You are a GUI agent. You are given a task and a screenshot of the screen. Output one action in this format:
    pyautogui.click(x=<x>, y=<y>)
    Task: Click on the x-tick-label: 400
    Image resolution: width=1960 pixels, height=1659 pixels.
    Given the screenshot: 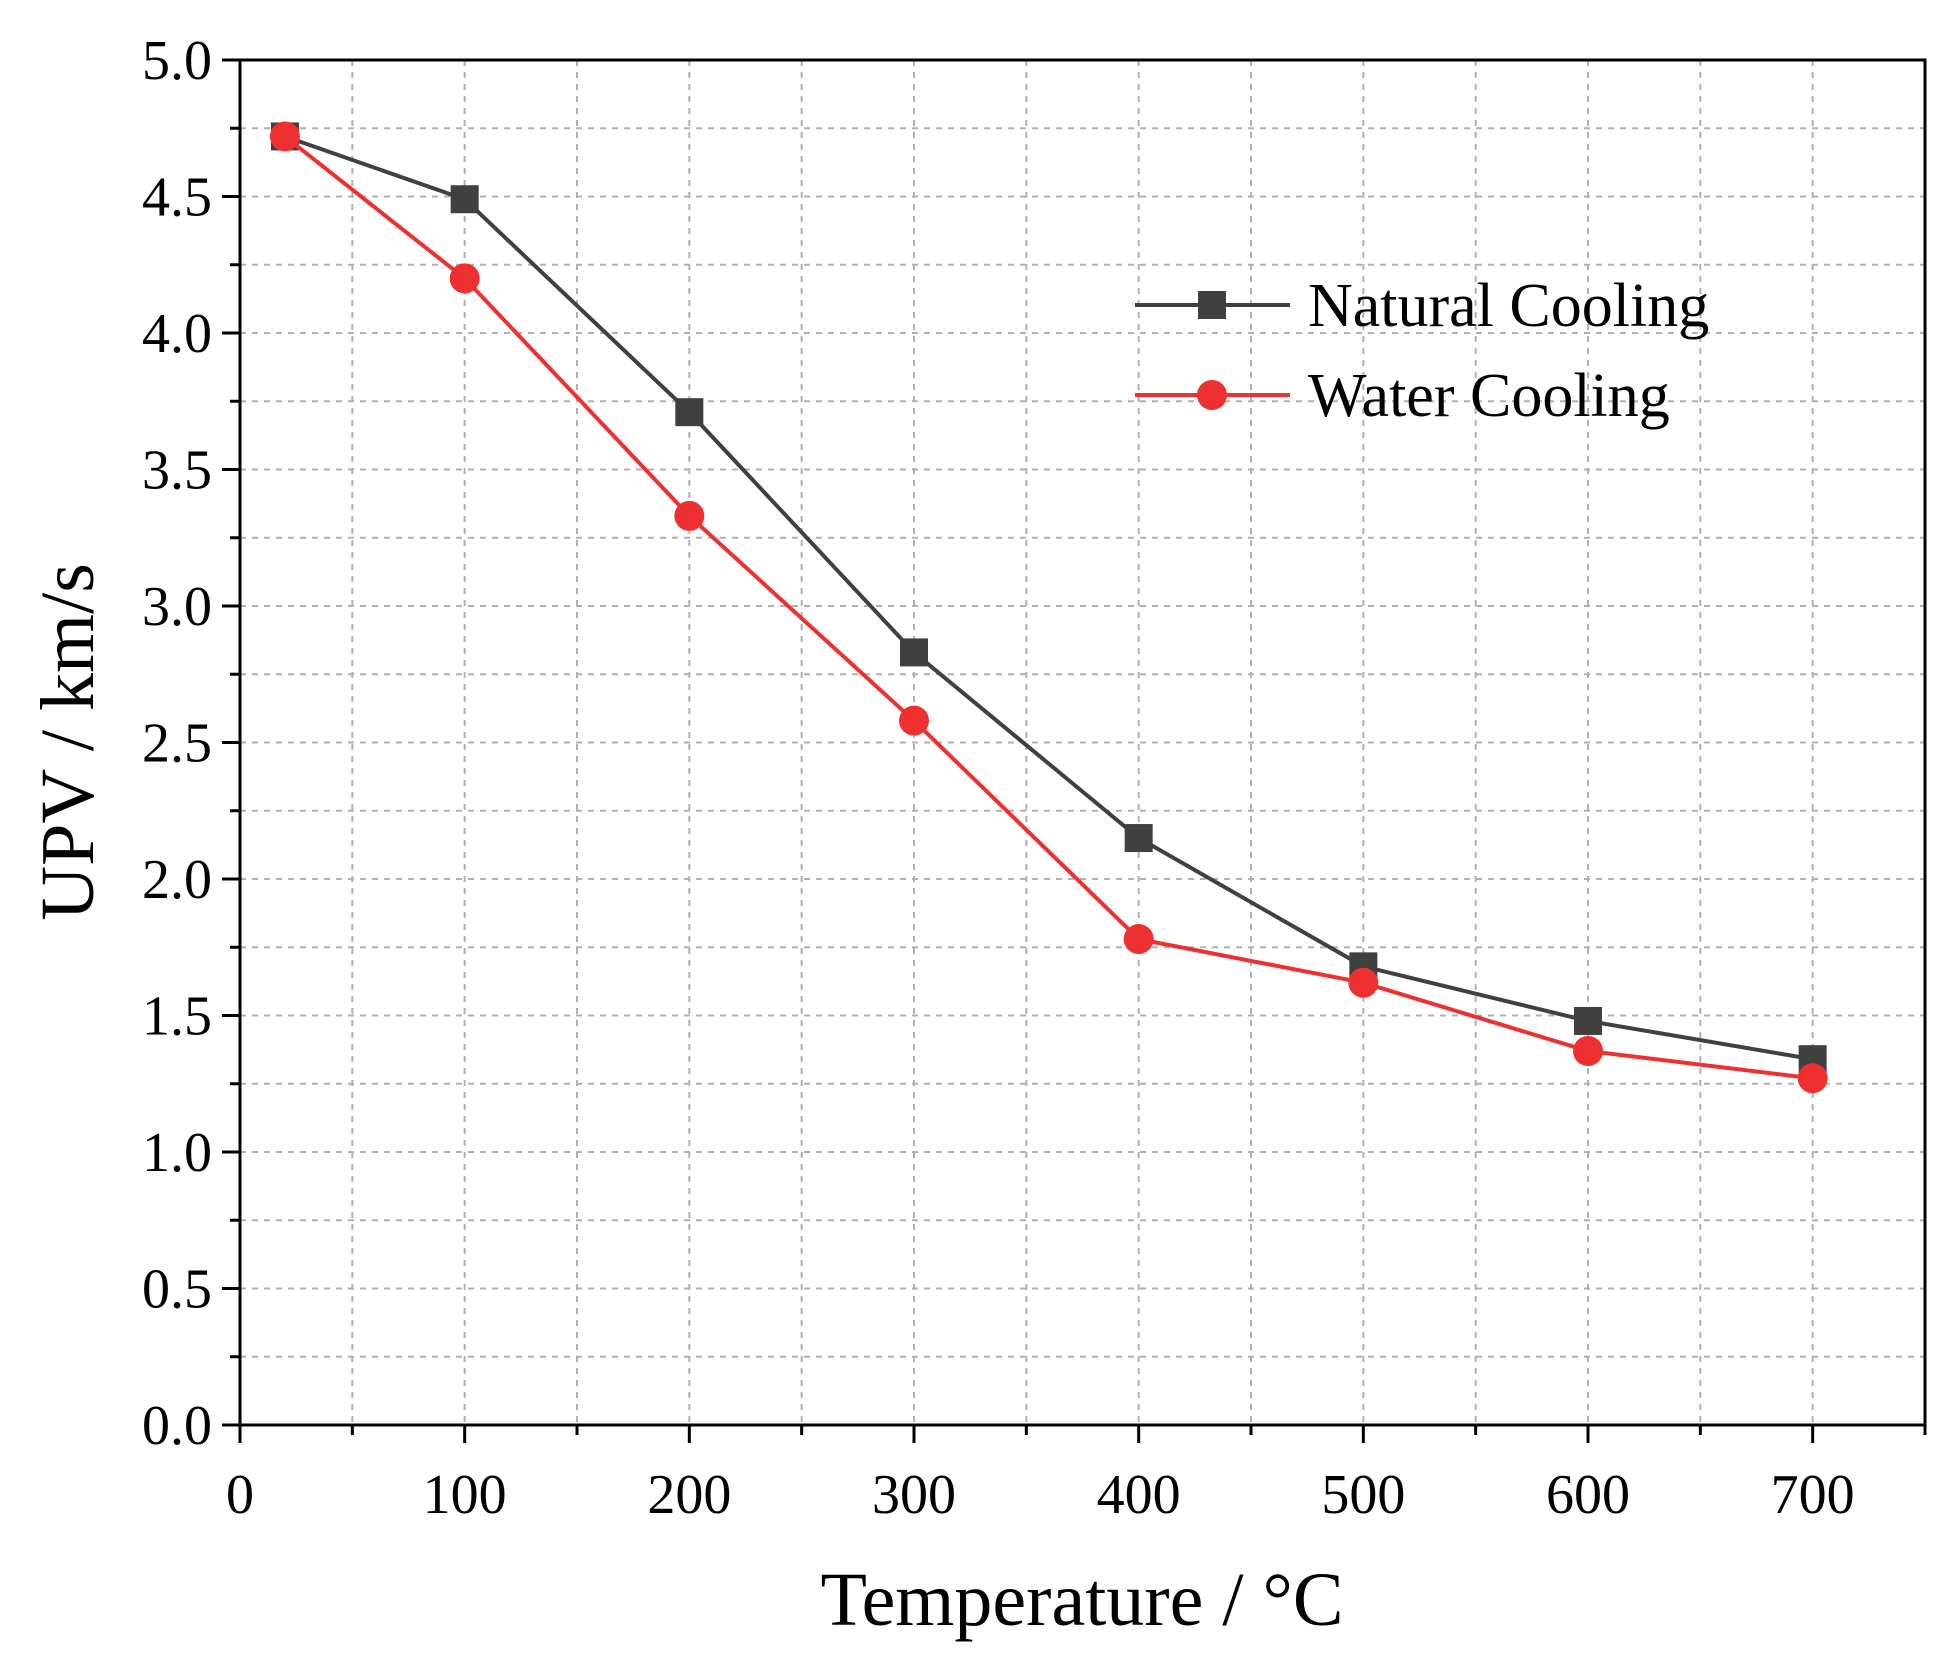 What is the action you would take?
    pyautogui.click(x=1139, y=1495)
    